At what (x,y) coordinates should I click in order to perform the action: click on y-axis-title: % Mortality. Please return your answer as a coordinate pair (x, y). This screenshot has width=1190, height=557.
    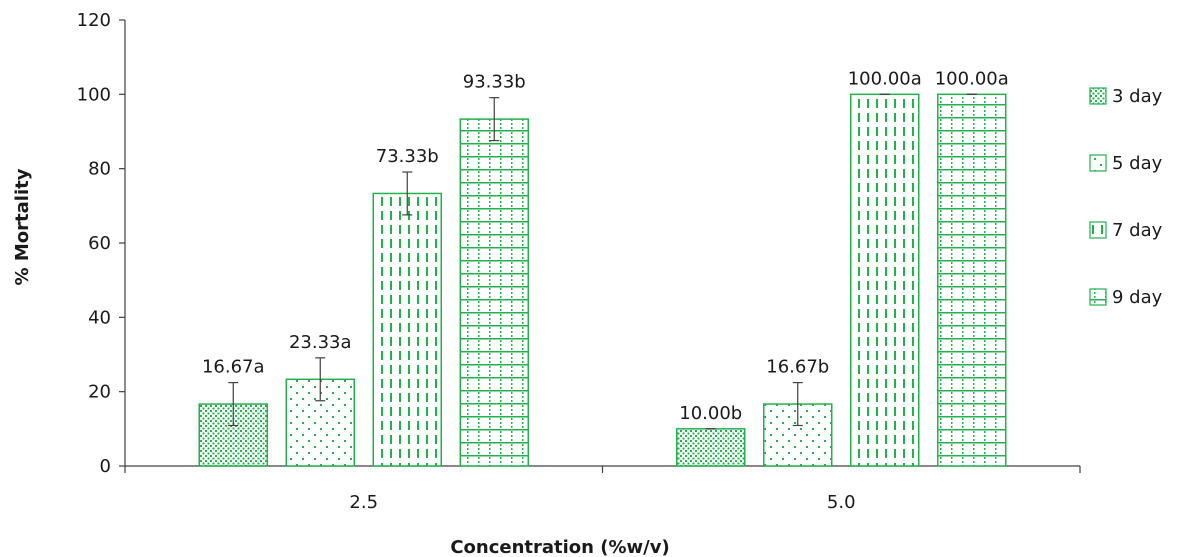
    Looking at the image, I should click on (22, 226).